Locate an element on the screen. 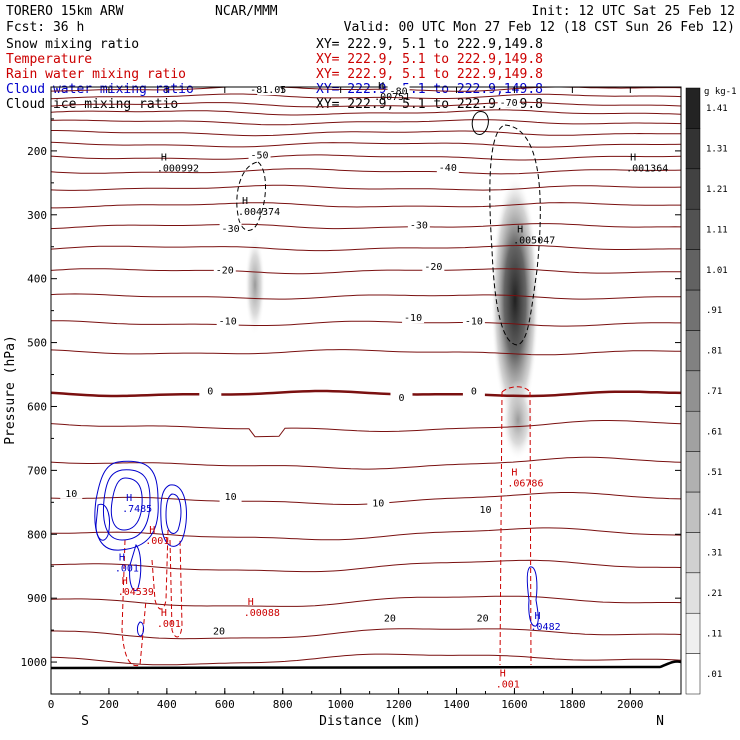 The width and height of the screenshot is (740, 740). y-tick-label: 600 is located at coordinates (37, 406).